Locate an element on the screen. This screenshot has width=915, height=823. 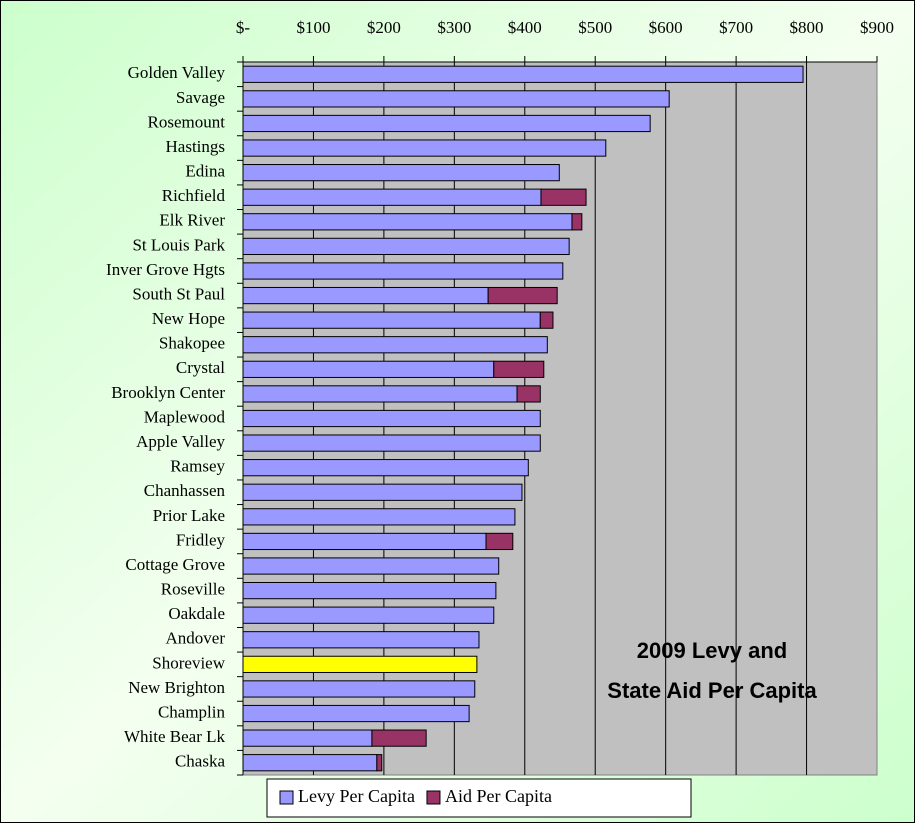
y-tick-label: New Brighton is located at coordinates (176, 687).